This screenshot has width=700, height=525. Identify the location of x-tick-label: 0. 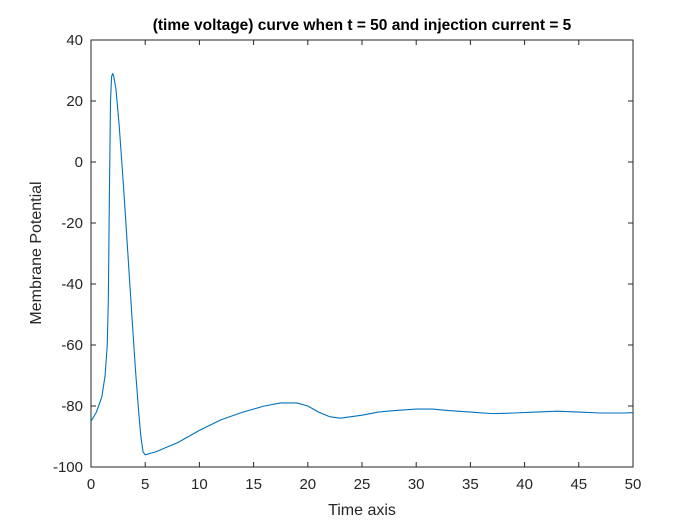
(91, 484).